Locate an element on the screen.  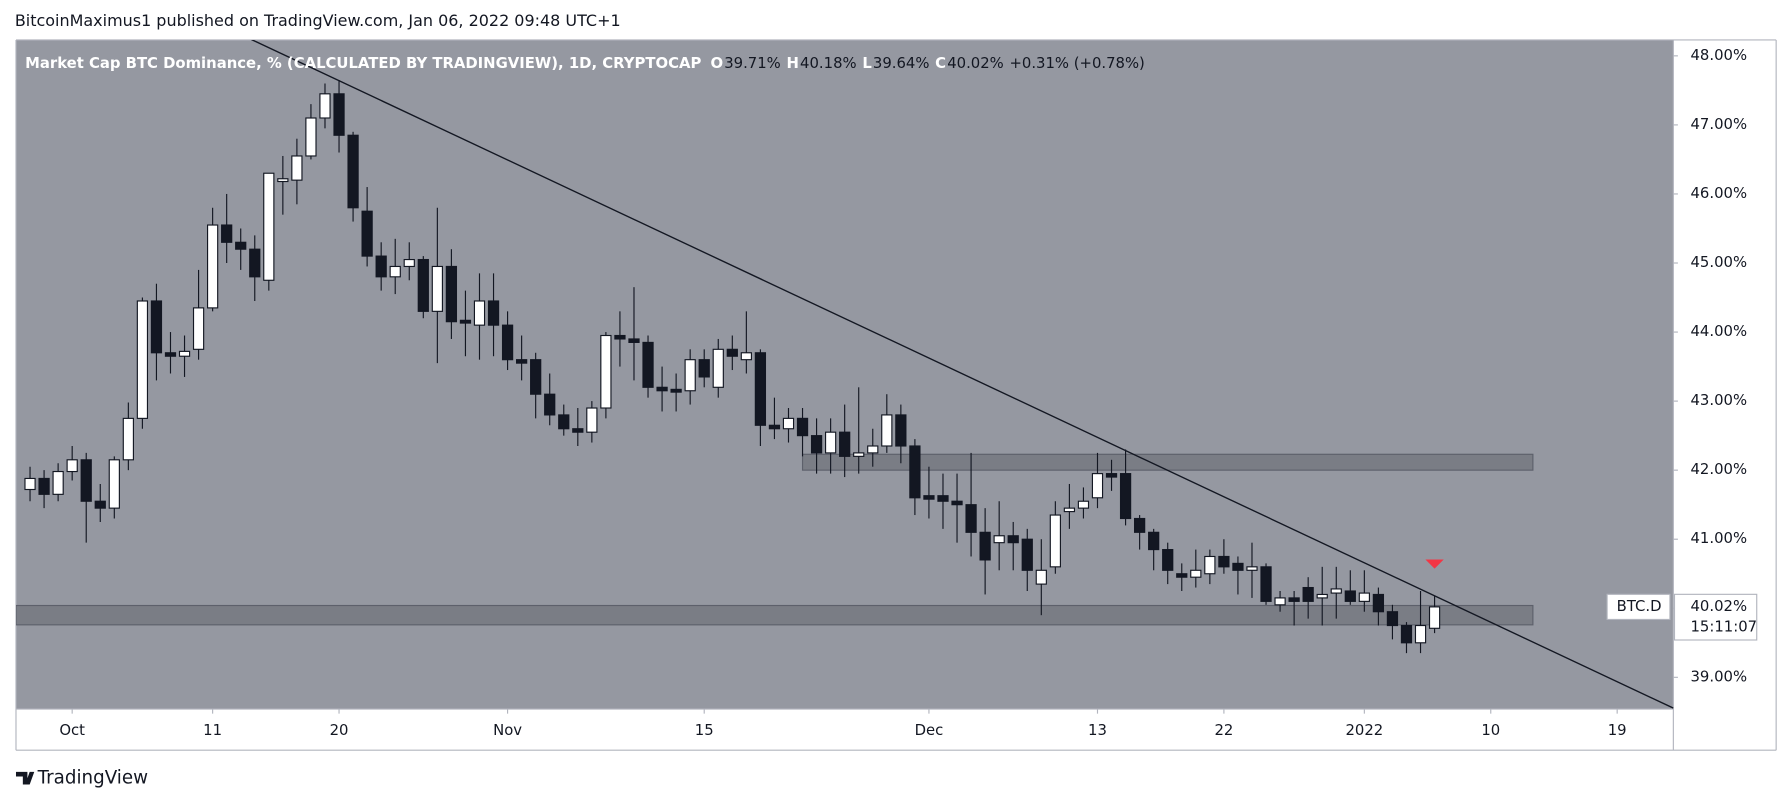
y-tick-label: 45.00% is located at coordinates (1718, 262).